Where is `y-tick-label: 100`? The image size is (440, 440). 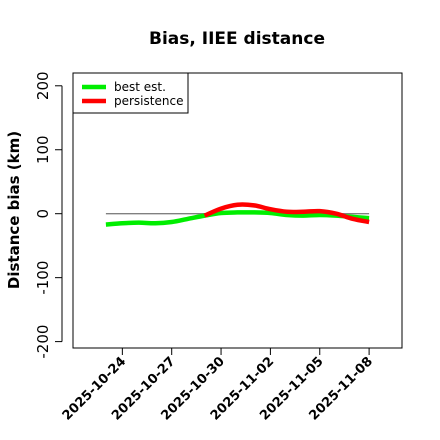
y-tick-label: 100 is located at coordinates (43, 149).